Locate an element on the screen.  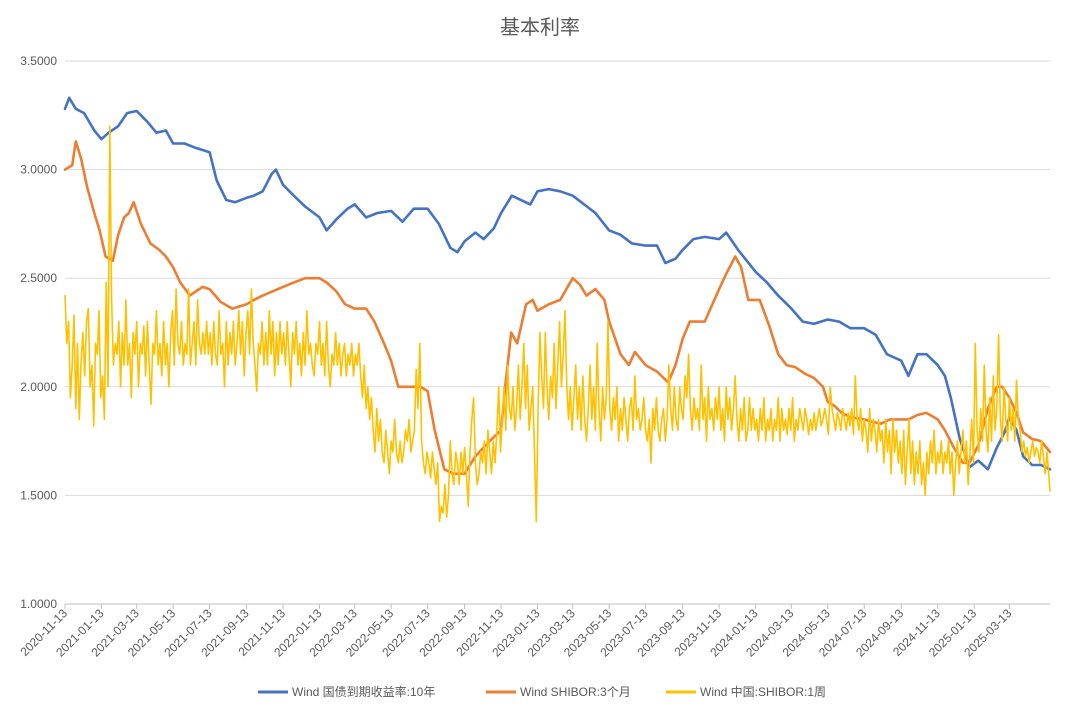
y-tick-label: 1.5000 is located at coordinates (38, 495).